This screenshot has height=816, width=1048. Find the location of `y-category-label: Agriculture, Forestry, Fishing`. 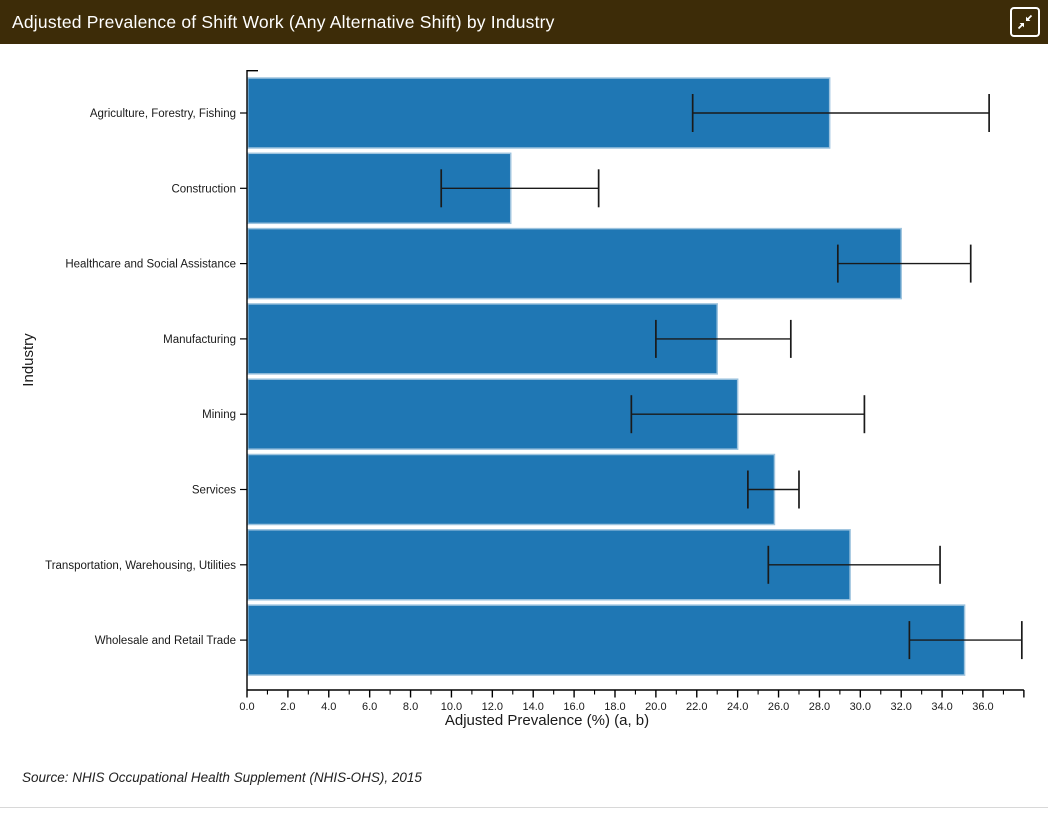

y-category-label: Agriculture, Forestry, Fishing is located at coordinates (163, 114).